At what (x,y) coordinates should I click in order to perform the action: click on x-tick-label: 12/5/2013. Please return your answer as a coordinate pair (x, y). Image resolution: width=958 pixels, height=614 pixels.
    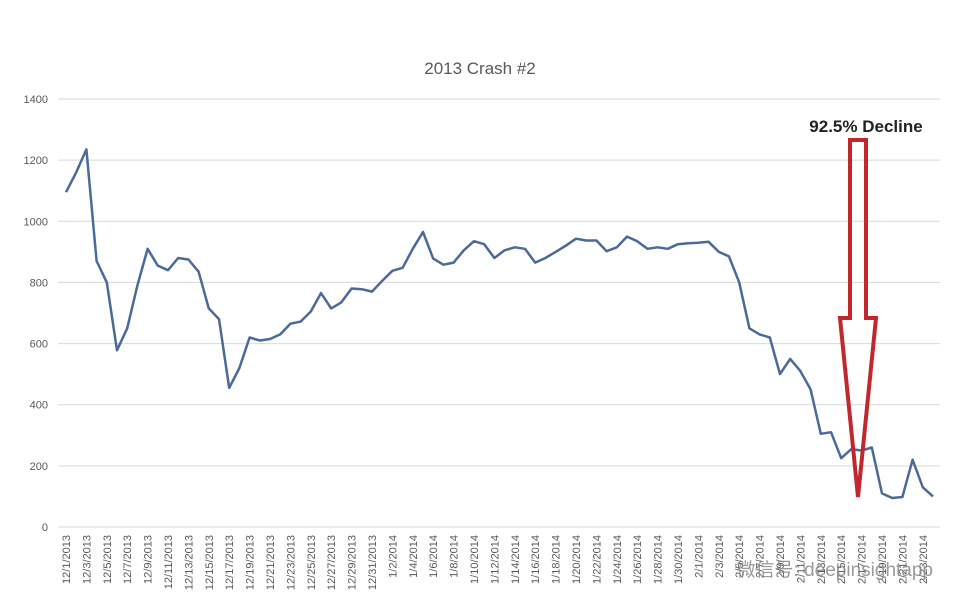
    Looking at the image, I should click on (108, 559).